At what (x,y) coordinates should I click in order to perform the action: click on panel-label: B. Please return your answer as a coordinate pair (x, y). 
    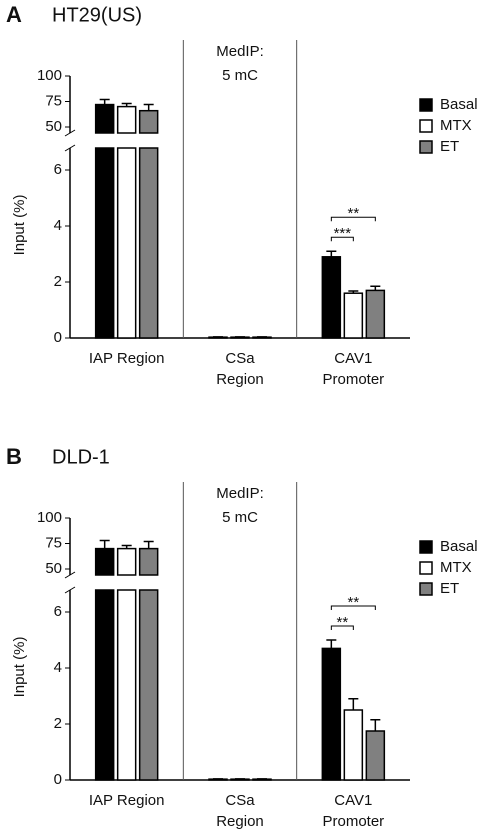
    Looking at the image, I should click on (14, 456).